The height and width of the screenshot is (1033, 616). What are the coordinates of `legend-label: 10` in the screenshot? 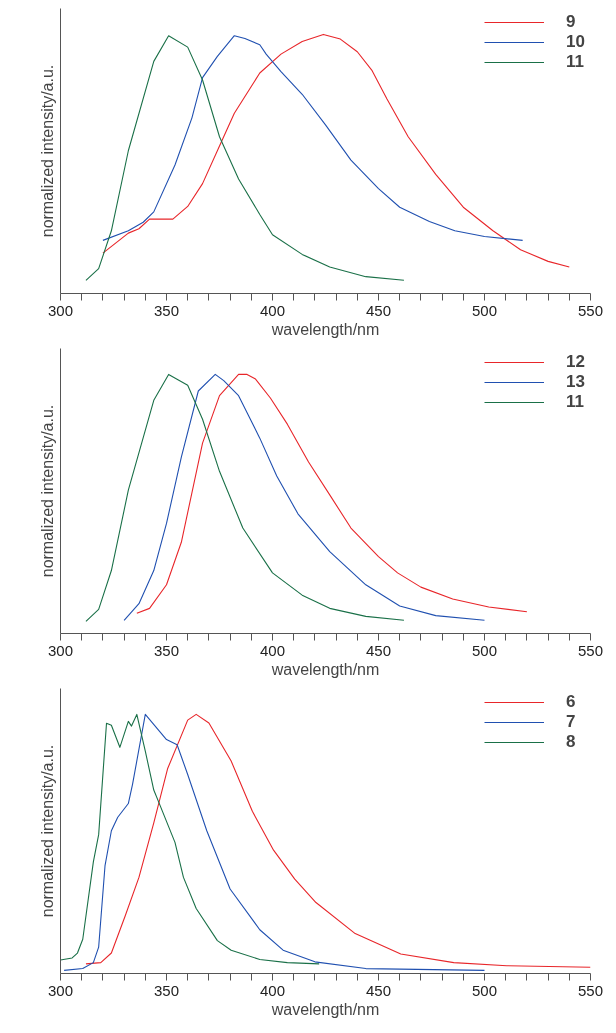 It's located at (576, 42).